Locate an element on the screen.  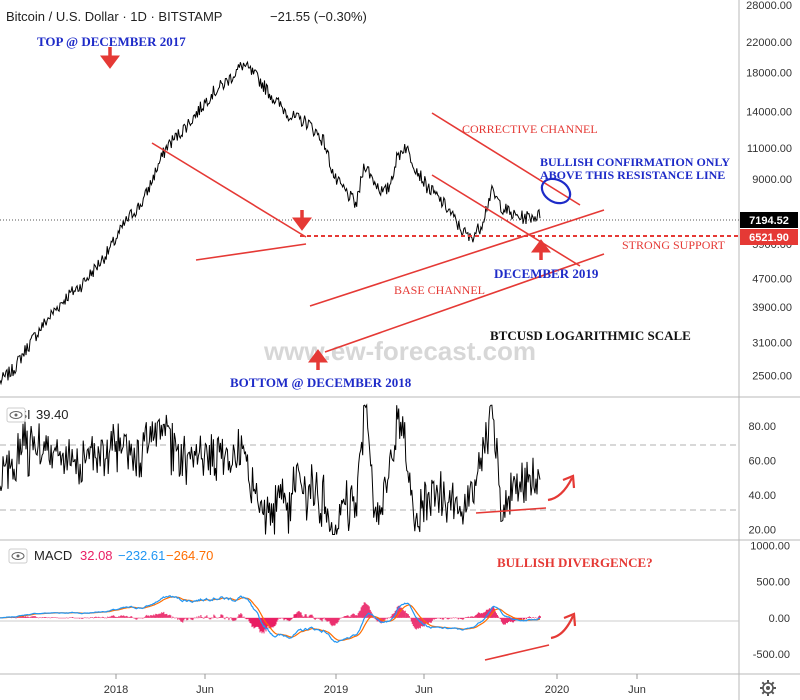
last-price-tag-label: 7194.52 is located at coordinates (769, 221).